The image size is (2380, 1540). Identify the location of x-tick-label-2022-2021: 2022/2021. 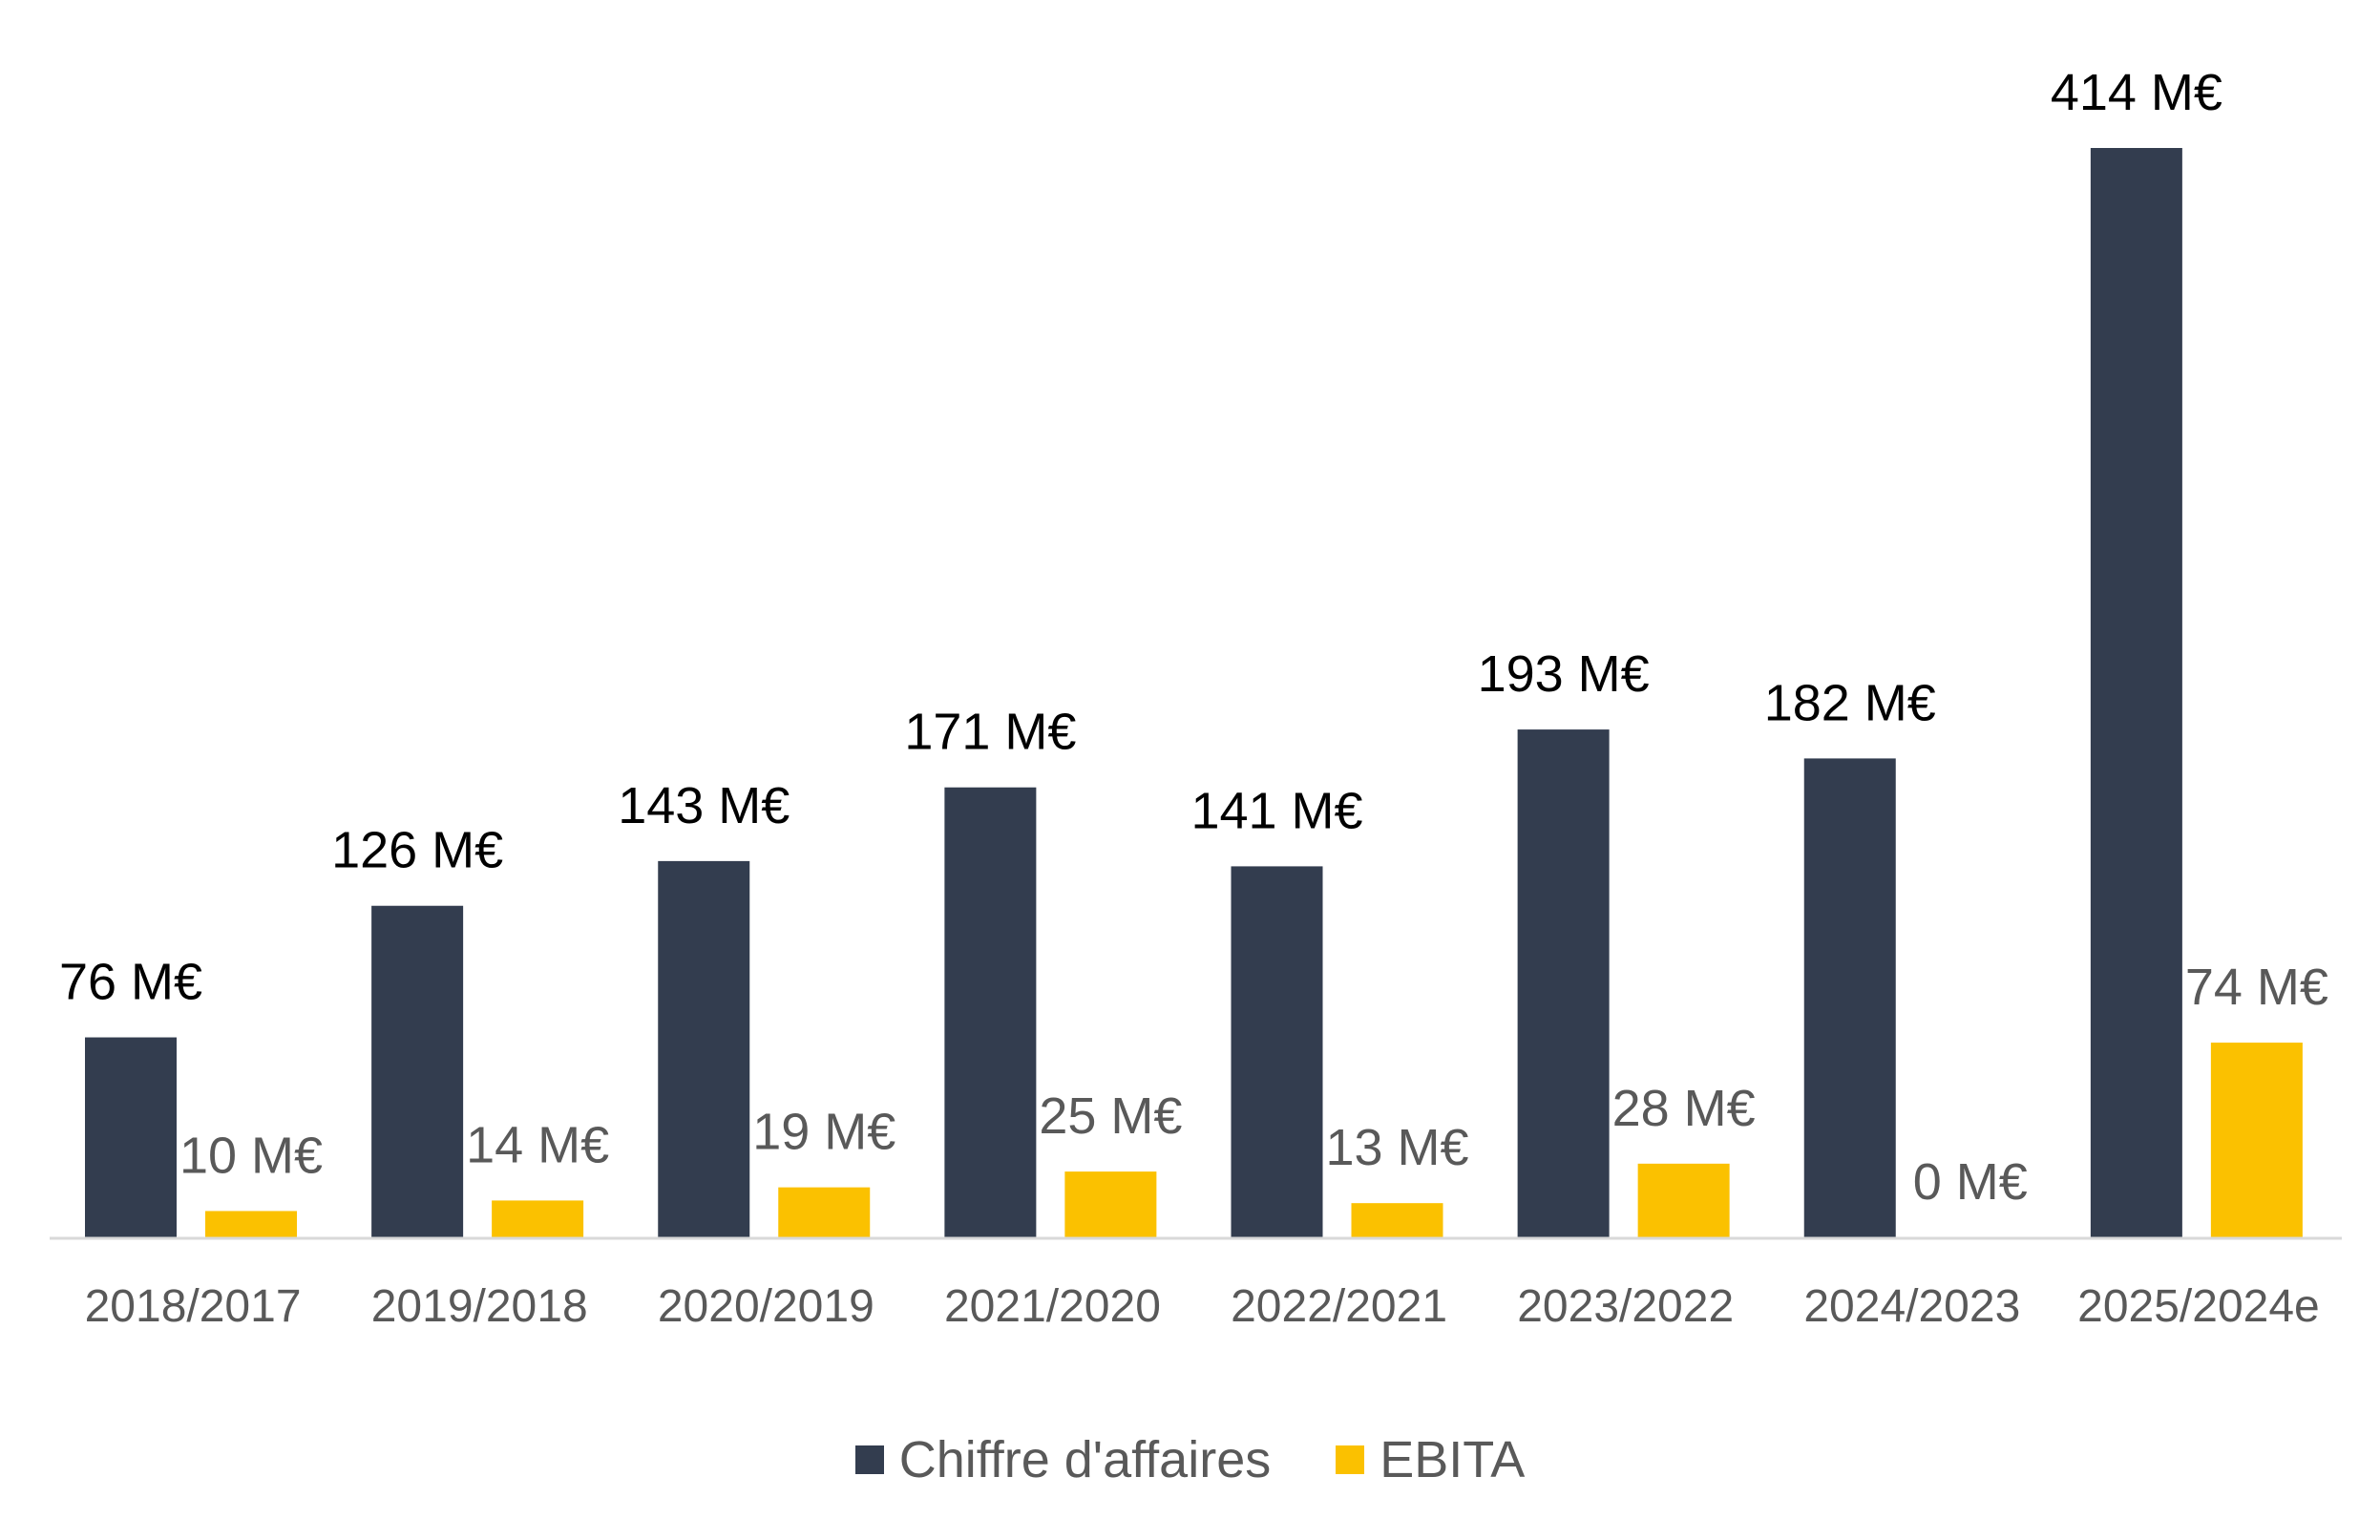
(1339, 1306).